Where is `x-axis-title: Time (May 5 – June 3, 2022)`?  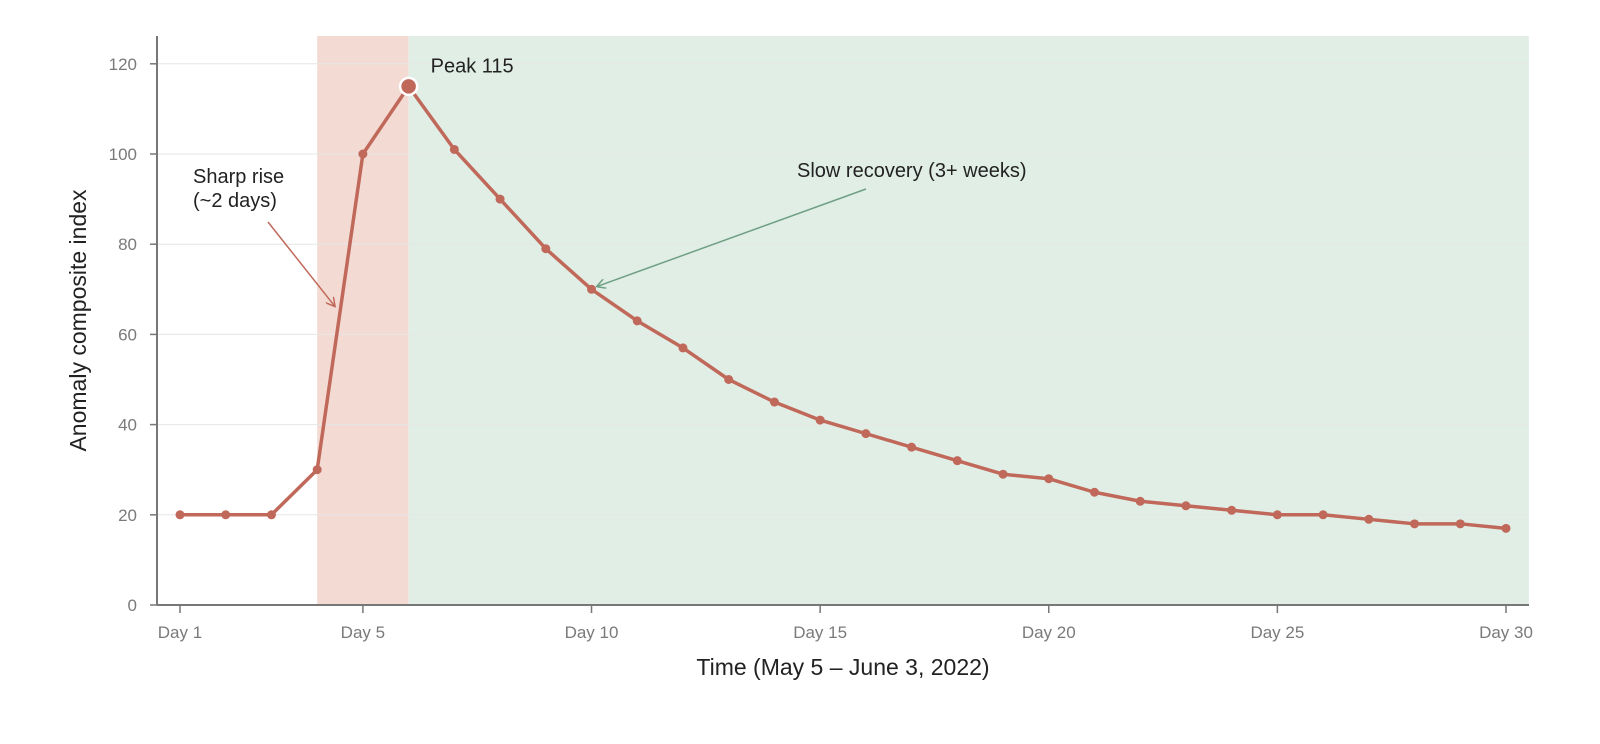 x-axis-title: Time (May 5 – June 3, 2022) is located at coordinates (842, 667).